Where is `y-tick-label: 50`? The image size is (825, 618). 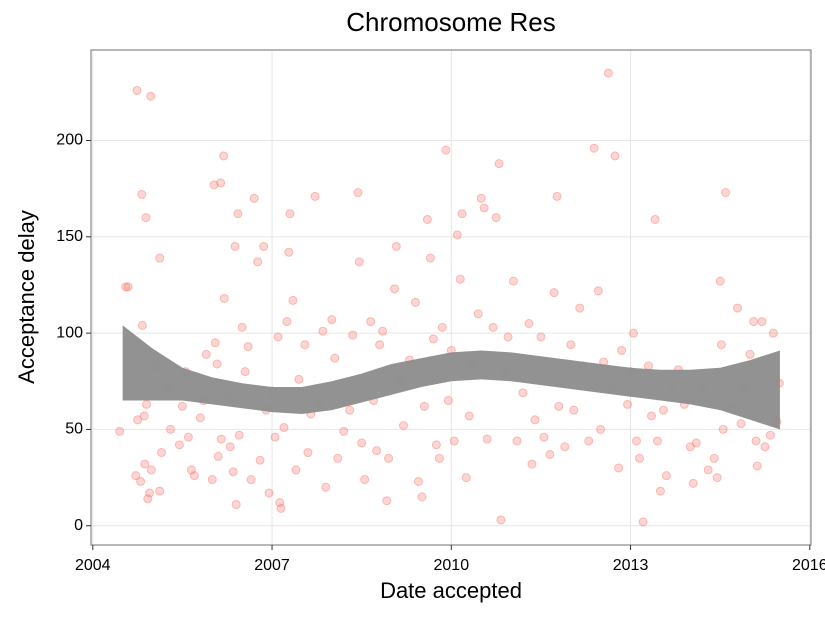
y-tick-label: 50 is located at coordinates (74, 429).